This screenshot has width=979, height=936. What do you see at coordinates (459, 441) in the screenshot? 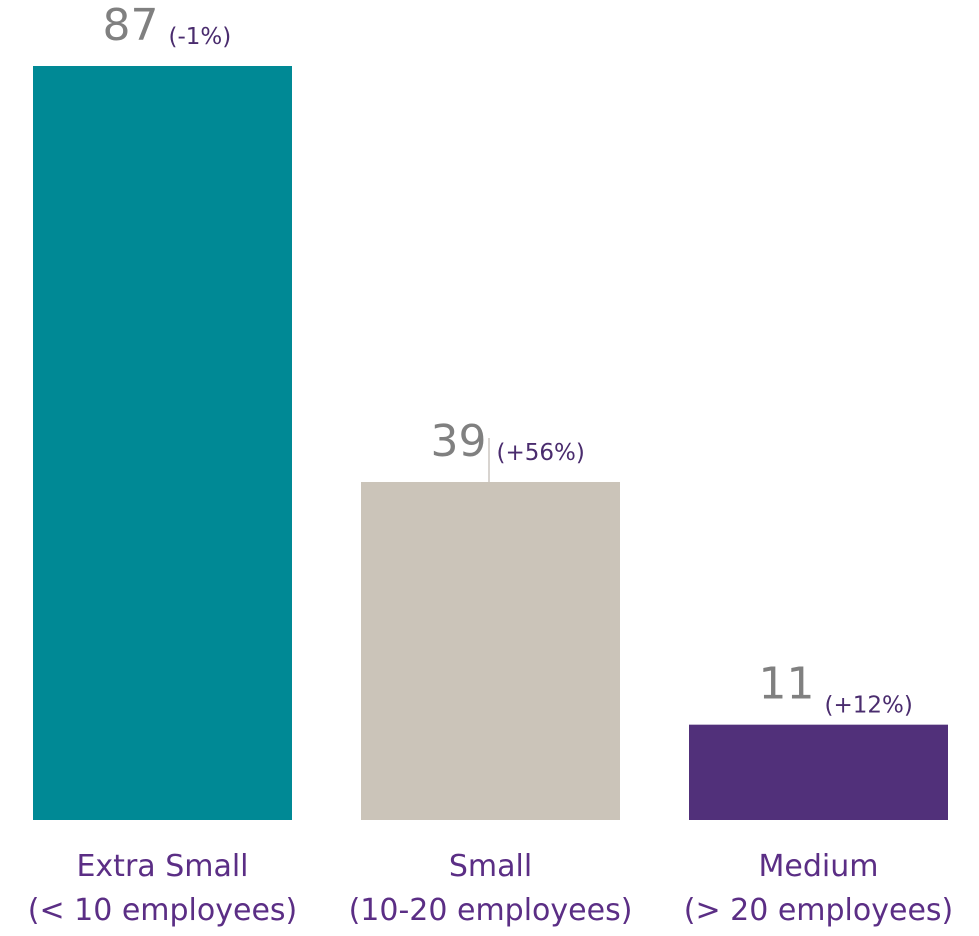
I see `value-label: 39` at bounding box center [459, 441].